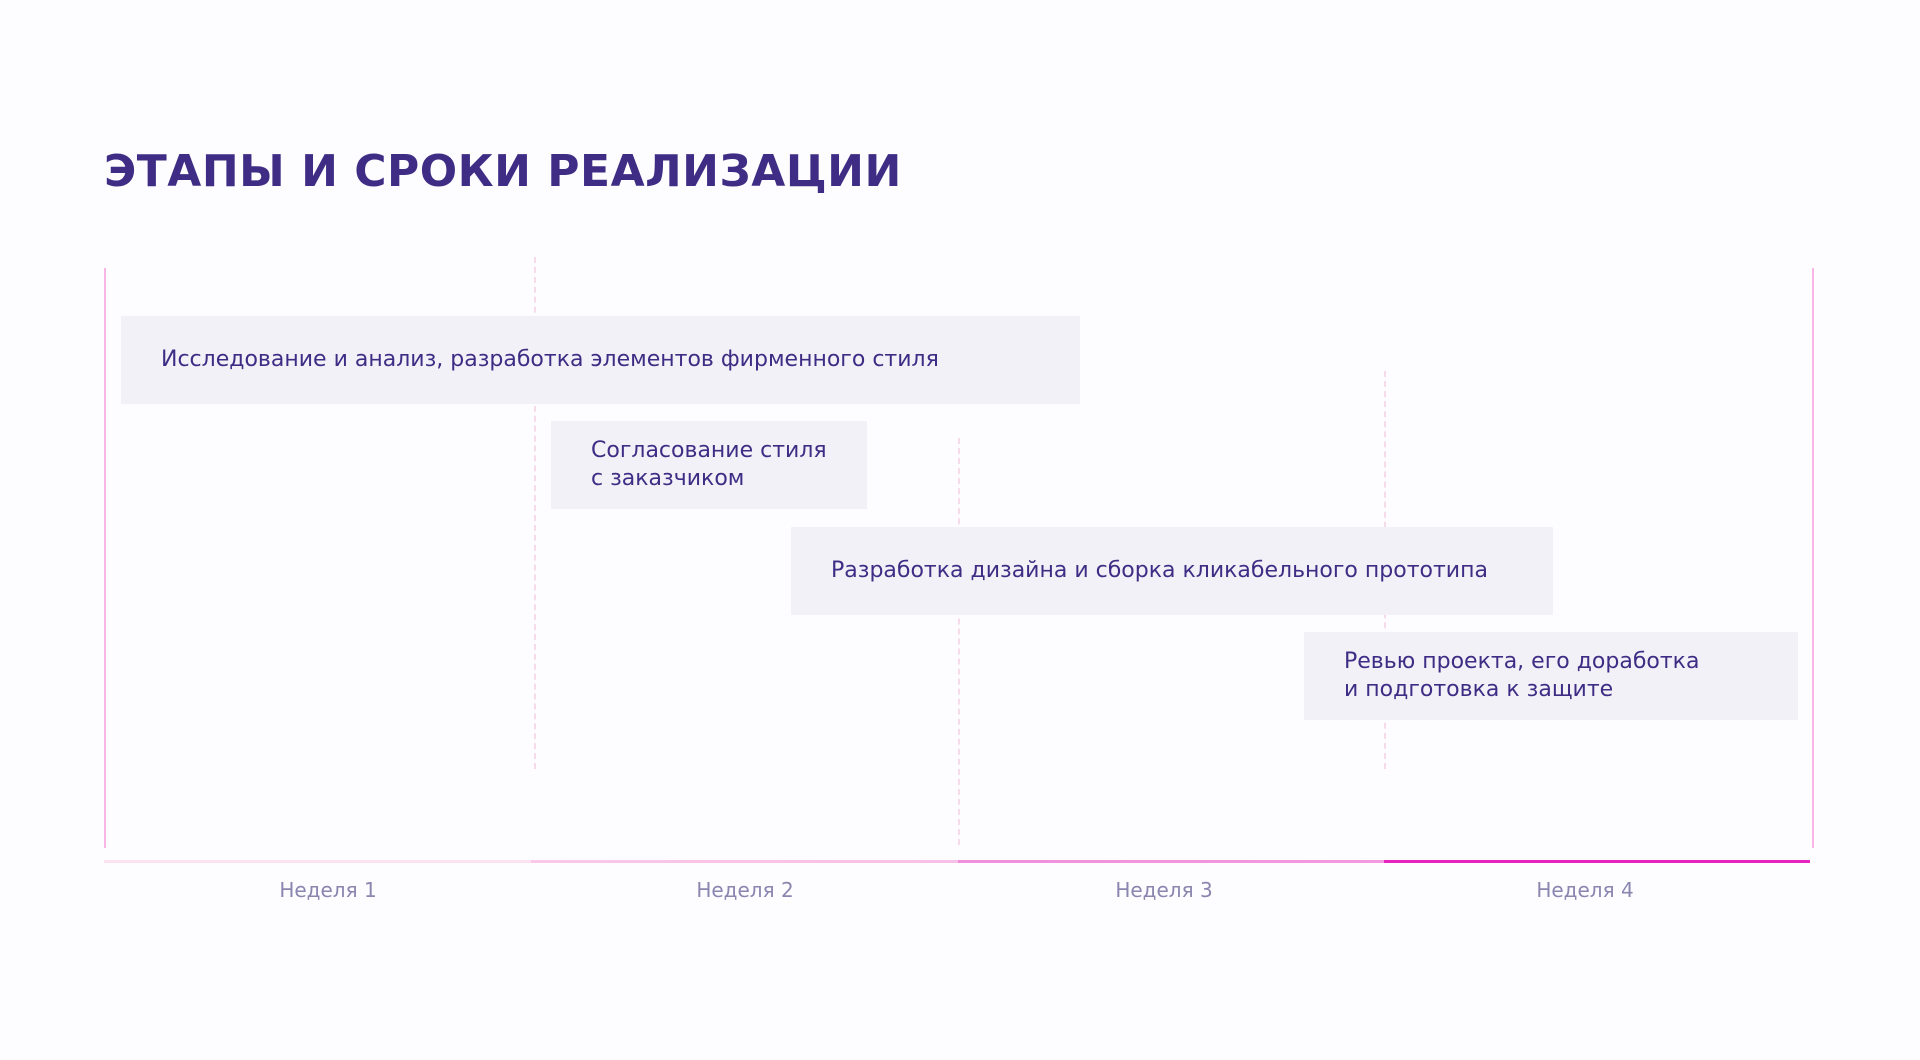 The width and height of the screenshot is (1920, 1060). I want to click on week-label: Неделя 4, so click(1585, 890).